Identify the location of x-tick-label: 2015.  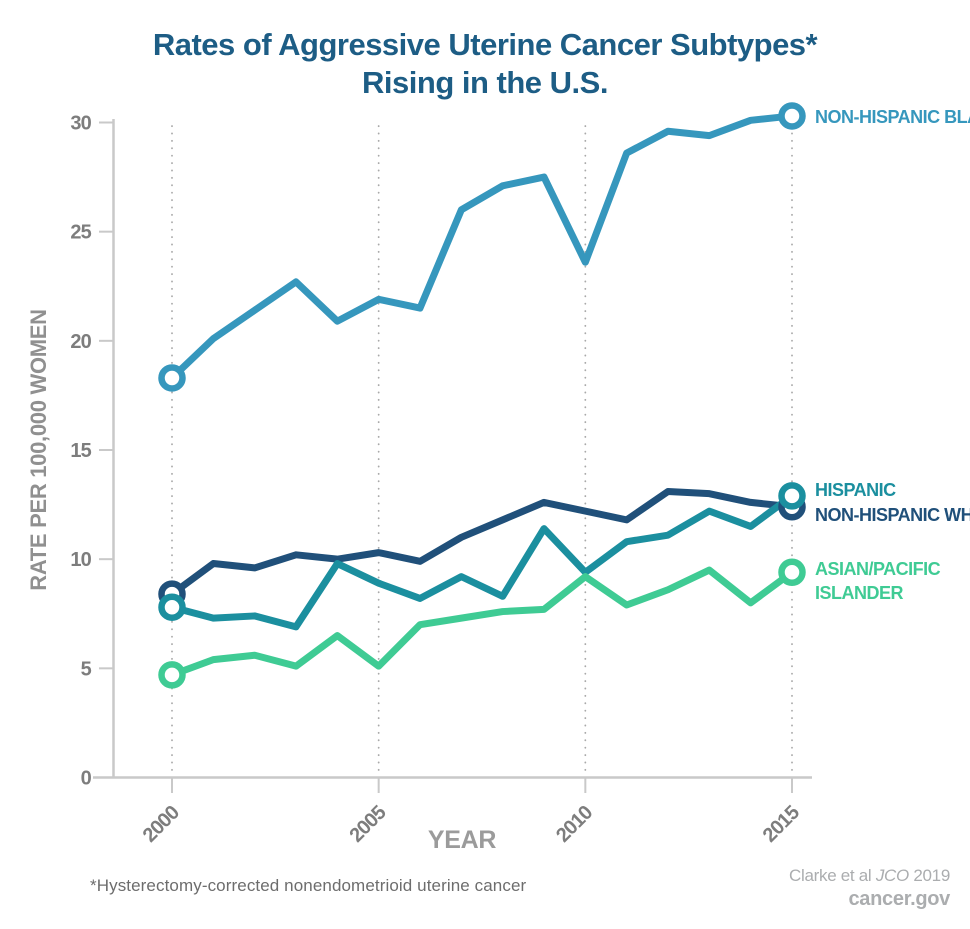
(781, 824).